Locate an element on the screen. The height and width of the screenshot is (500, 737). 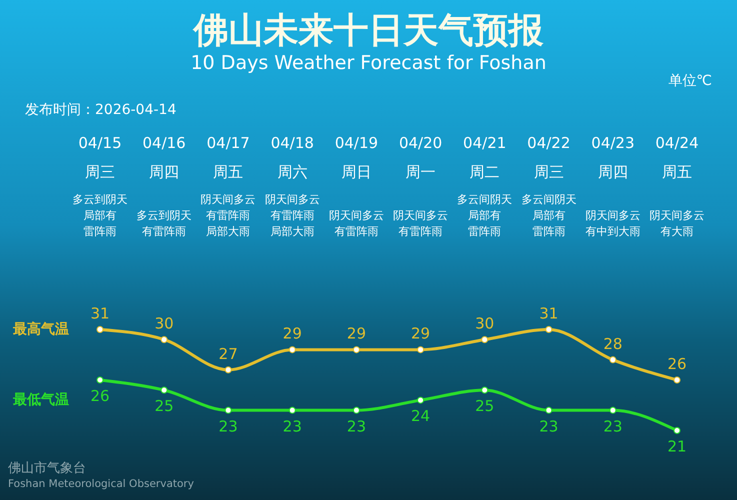
x-tick-label: 04/23 is located at coordinates (613, 143).